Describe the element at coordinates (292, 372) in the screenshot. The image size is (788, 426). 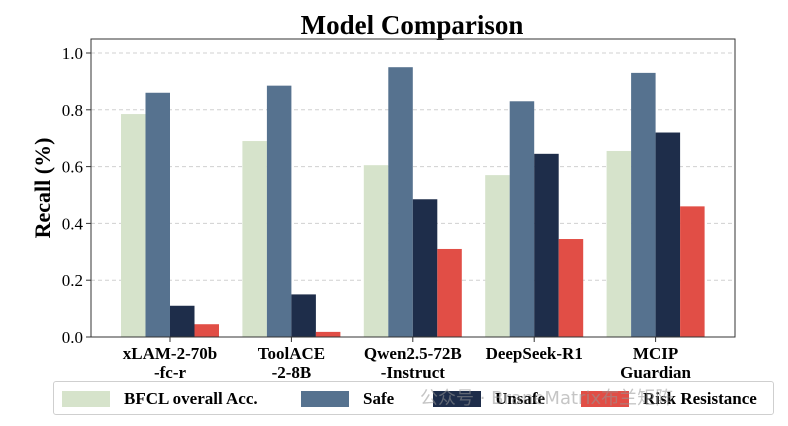
I see `x-tick-label-line: -2-8B` at that location.